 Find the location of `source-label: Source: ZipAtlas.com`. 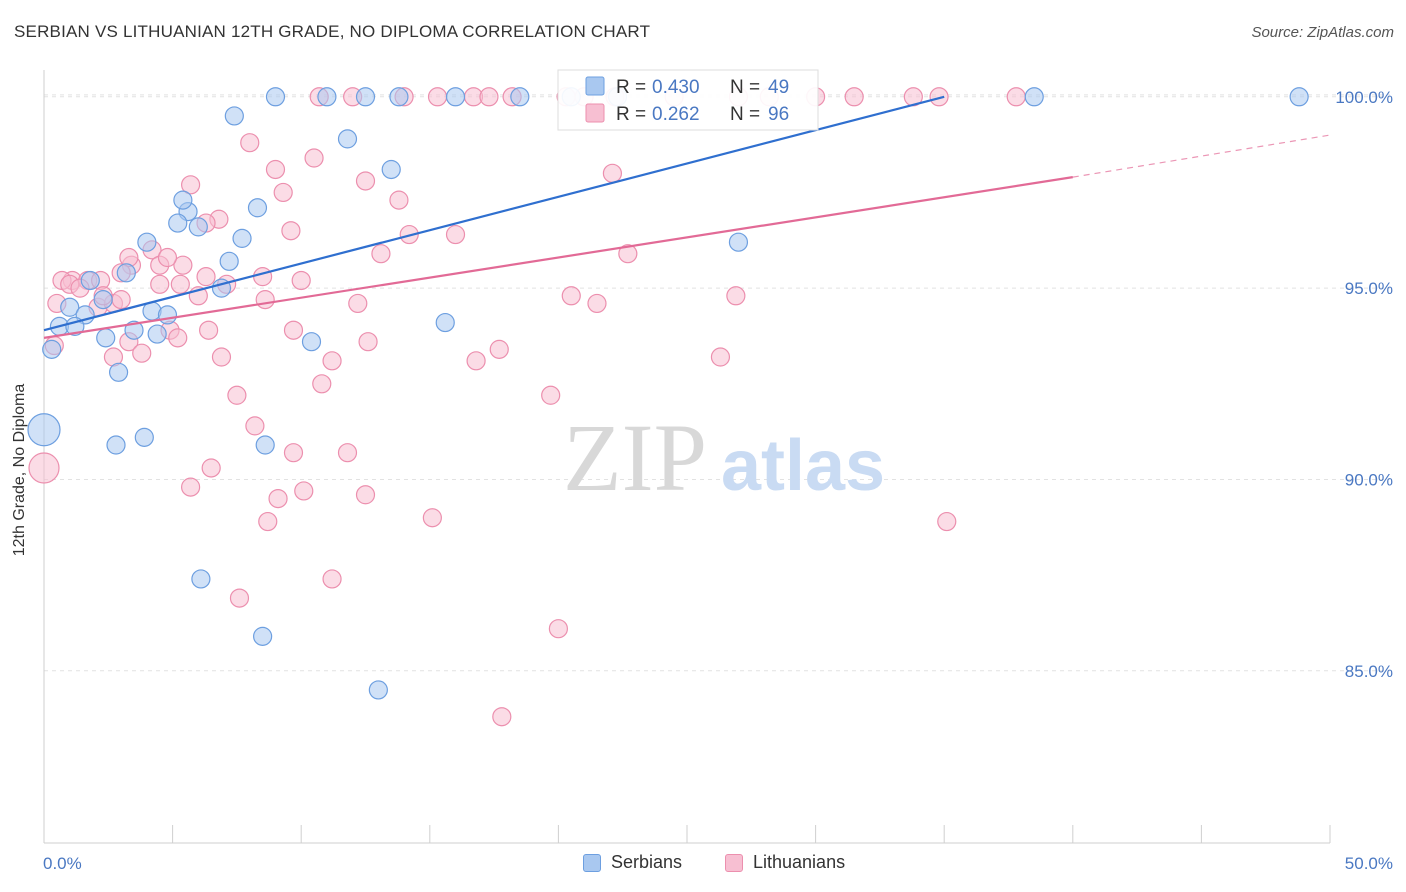

source-label: Source: ZipAtlas.com is located at coordinates (1322, 32).